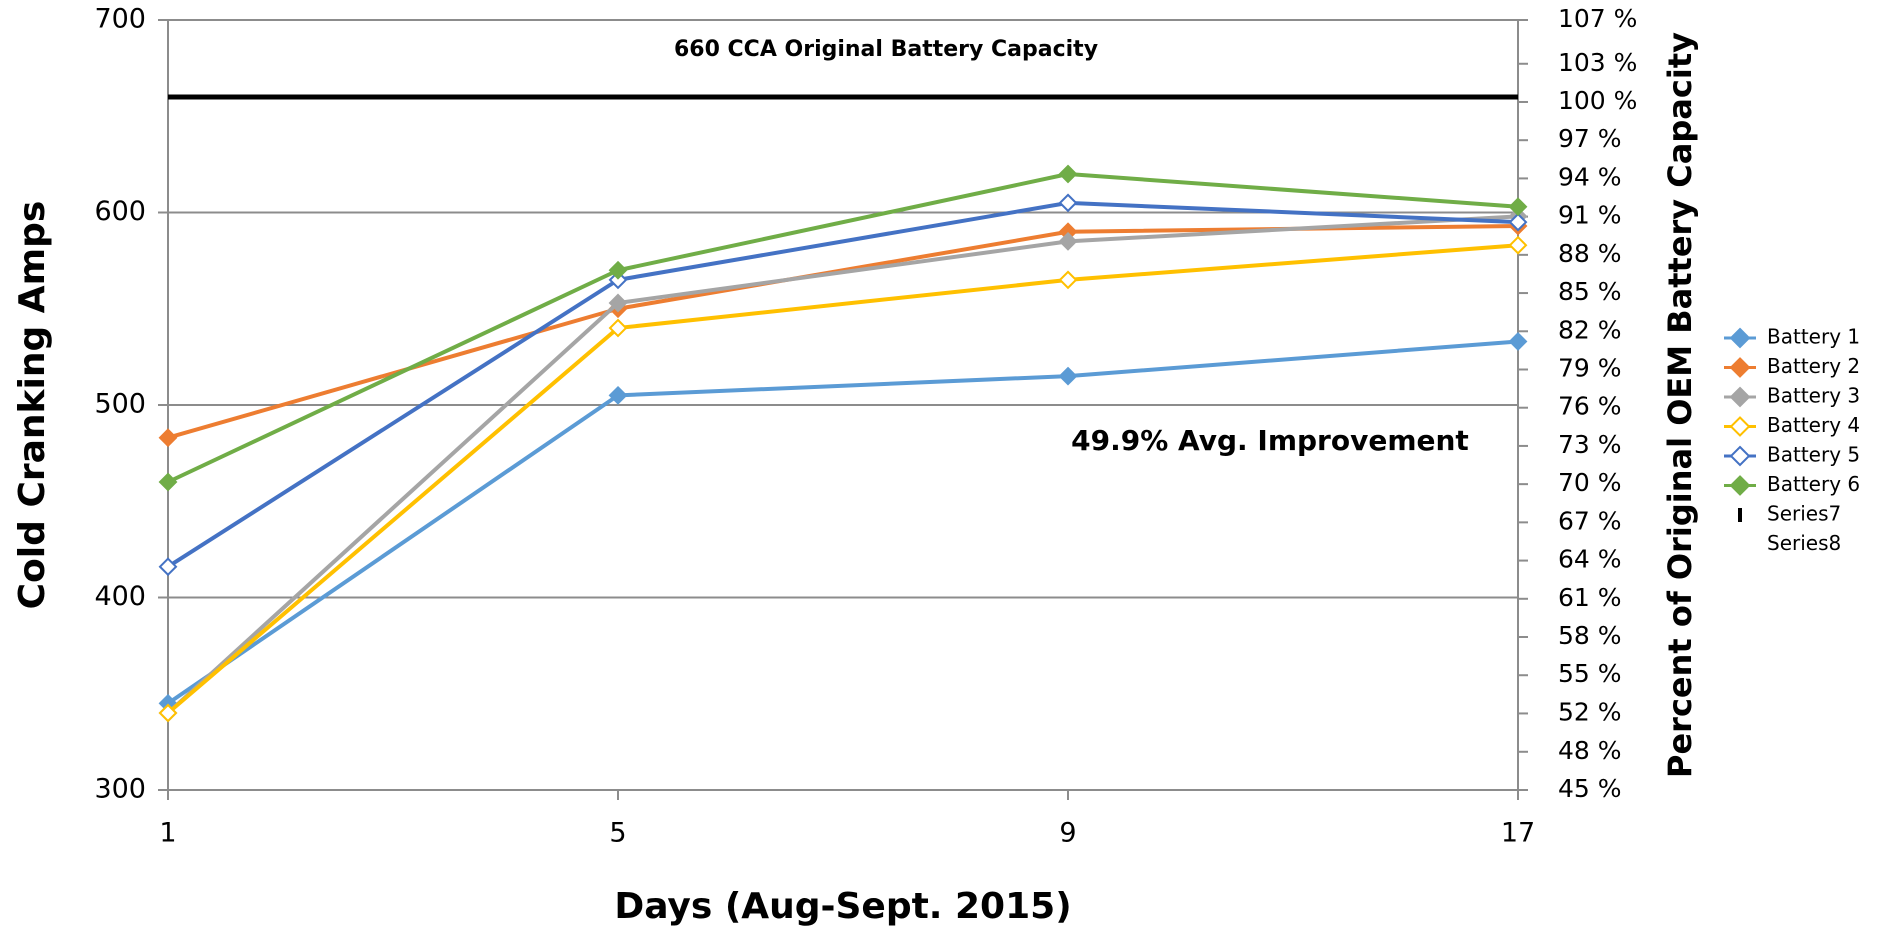 The height and width of the screenshot is (935, 1885). What do you see at coordinates (1804, 514) in the screenshot?
I see `legend-label: Series7` at bounding box center [1804, 514].